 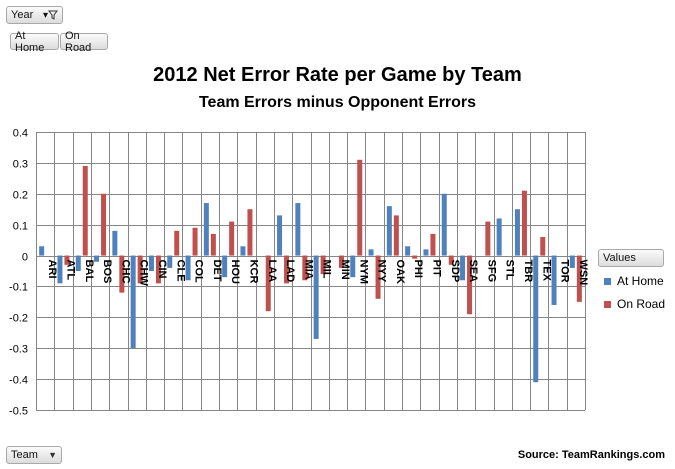 I want to click on x-tick-label: TOR, so click(x=565, y=271).